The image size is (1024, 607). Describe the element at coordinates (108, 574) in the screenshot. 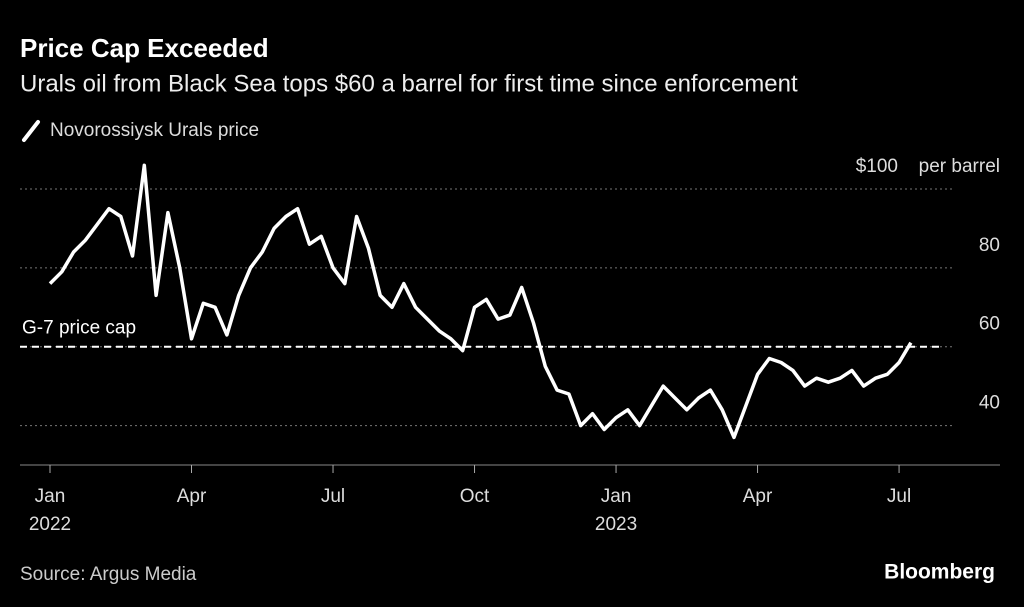

I see `source: Source: Argus Media` at that location.